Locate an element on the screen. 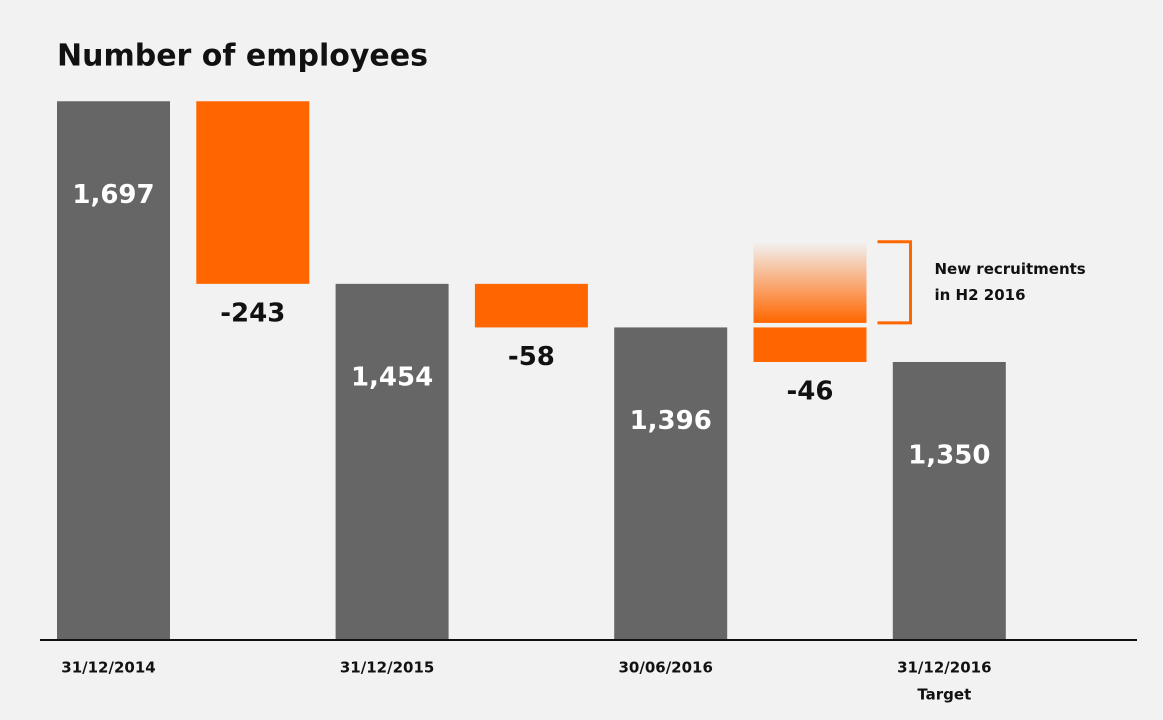 This screenshot has width=1163, height=720. x-tick-label: 31/12/2014 is located at coordinates (108, 668).